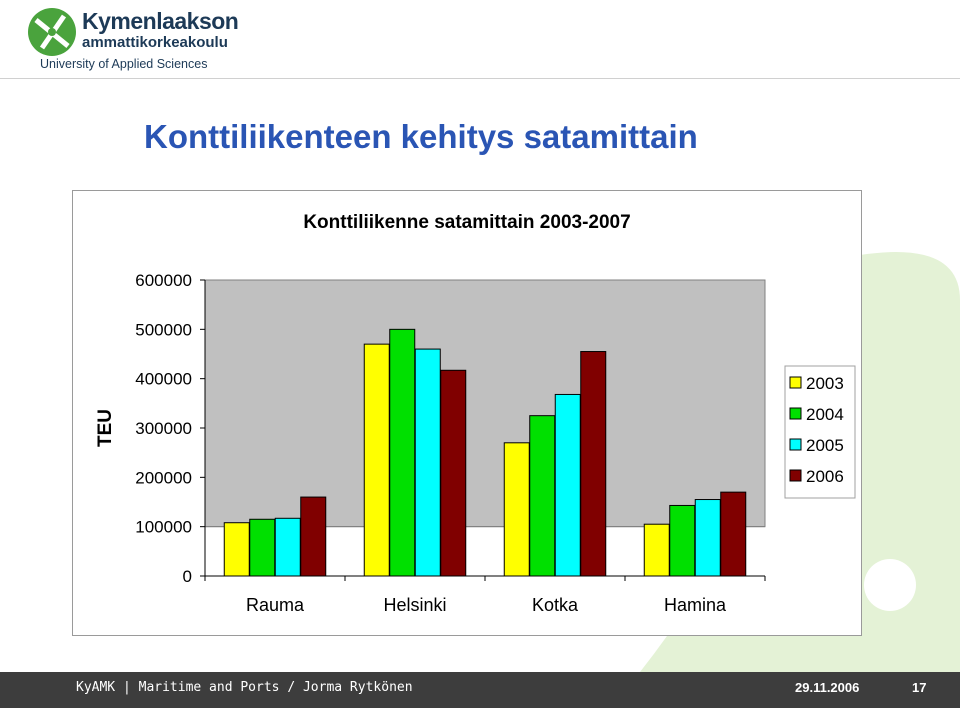 Image resolution: width=960 pixels, height=708 pixels. What do you see at coordinates (163, 527) in the screenshot?
I see `y-tick-label: 100000` at bounding box center [163, 527].